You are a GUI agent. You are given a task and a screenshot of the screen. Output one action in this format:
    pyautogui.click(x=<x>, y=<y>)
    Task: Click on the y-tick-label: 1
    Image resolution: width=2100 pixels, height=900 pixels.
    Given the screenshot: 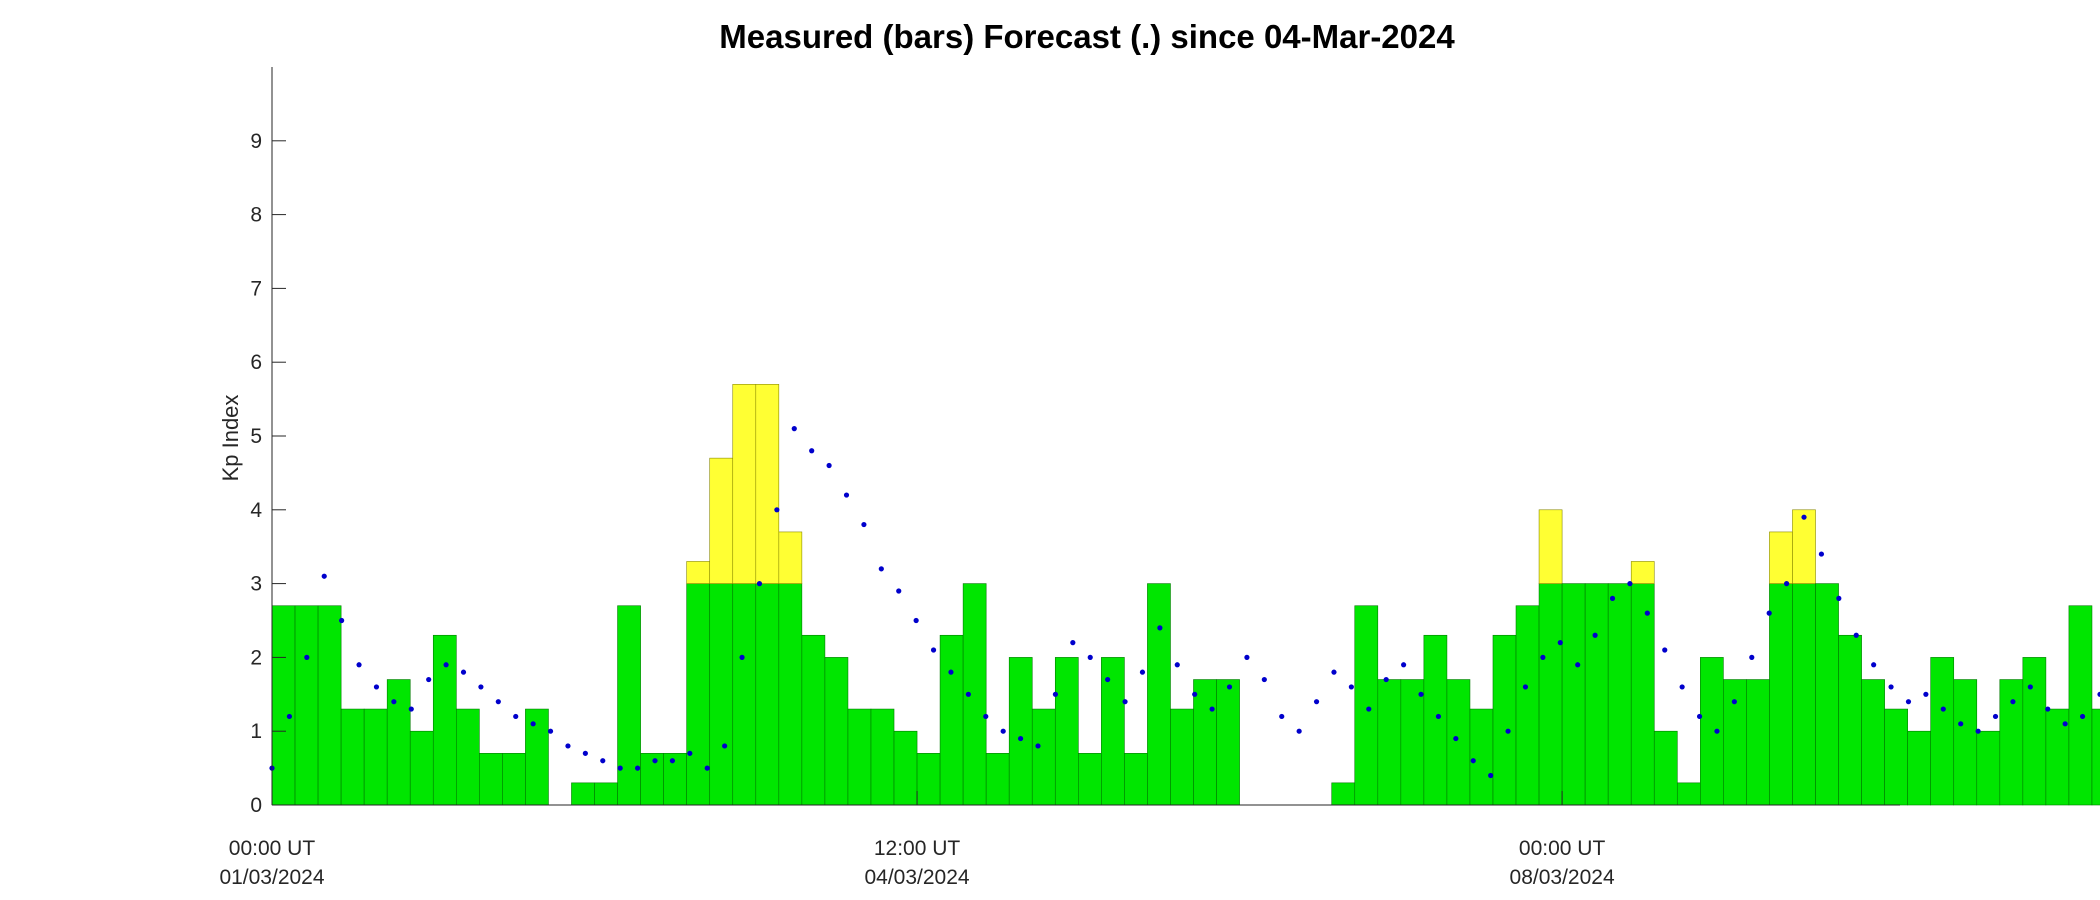 What is the action you would take?
    pyautogui.click(x=256, y=731)
    